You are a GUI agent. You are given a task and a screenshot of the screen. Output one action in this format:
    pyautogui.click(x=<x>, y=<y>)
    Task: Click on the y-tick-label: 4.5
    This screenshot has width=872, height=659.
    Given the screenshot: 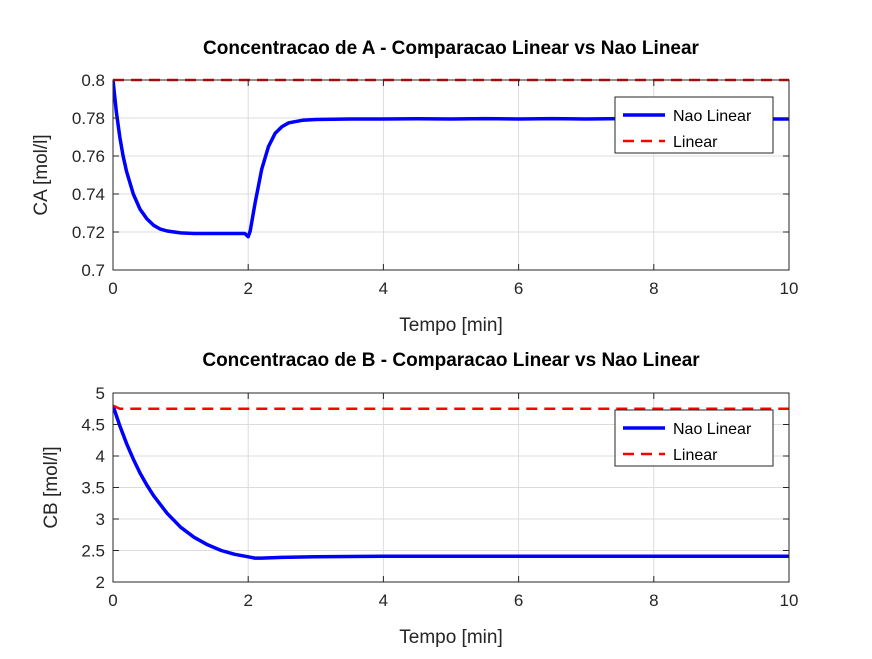 What is the action you would take?
    pyautogui.click(x=93, y=425)
    